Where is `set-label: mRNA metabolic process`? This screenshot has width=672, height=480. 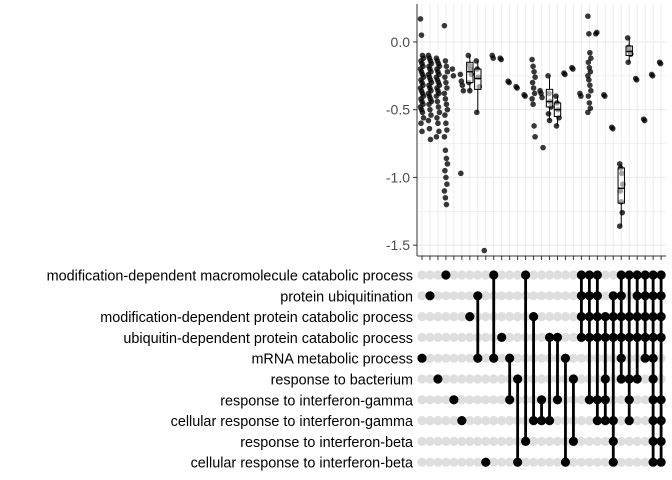
set-label: mRNA metabolic process is located at coordinates (332, 360).